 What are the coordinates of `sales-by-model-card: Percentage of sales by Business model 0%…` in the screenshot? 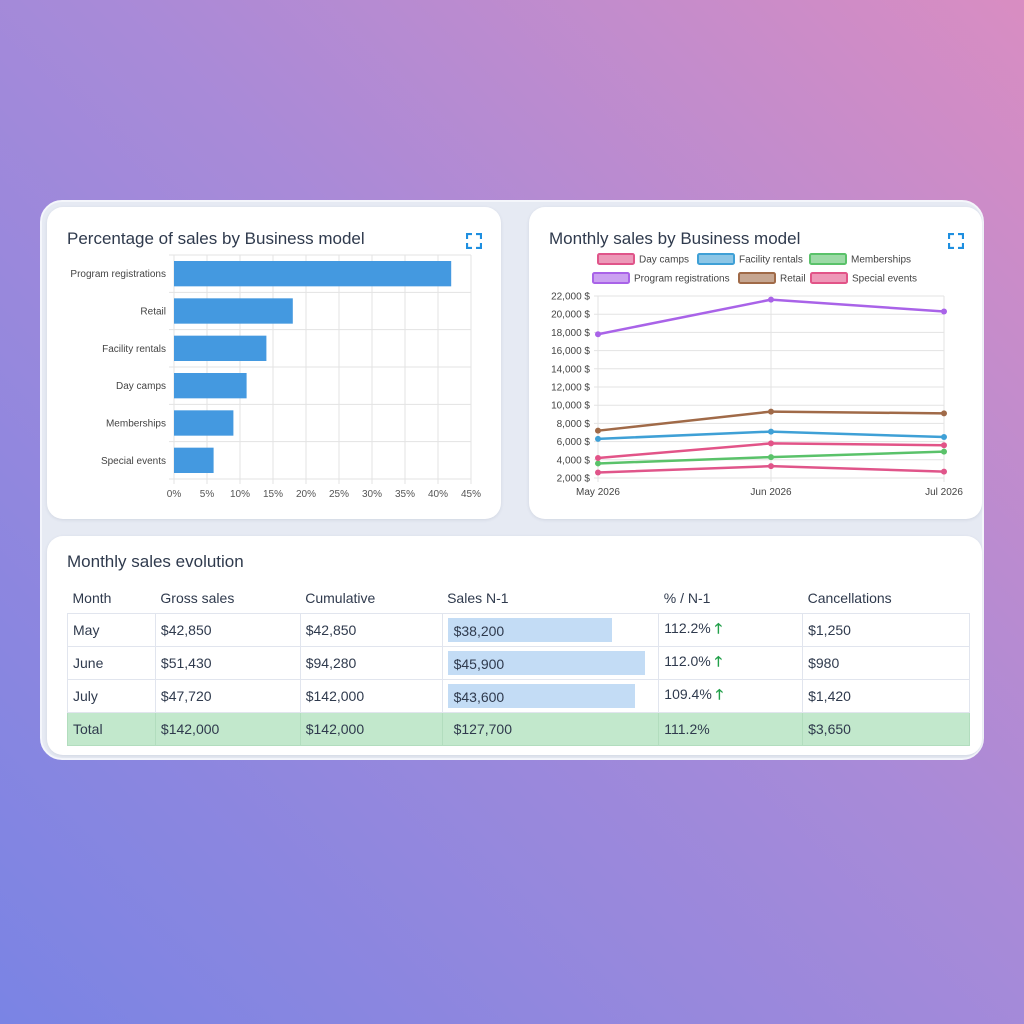 It's located at (274, 363).